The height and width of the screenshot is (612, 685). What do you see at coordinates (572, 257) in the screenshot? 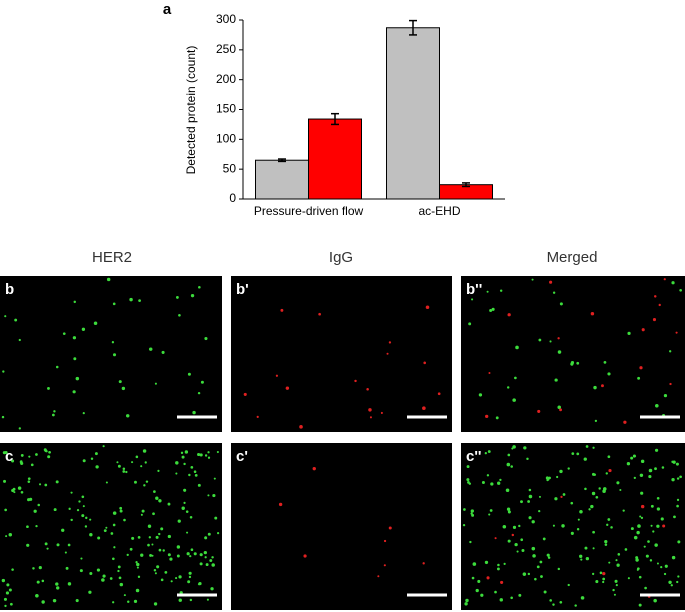
I see `column-header: Merged` at bounding box center [572, 257].